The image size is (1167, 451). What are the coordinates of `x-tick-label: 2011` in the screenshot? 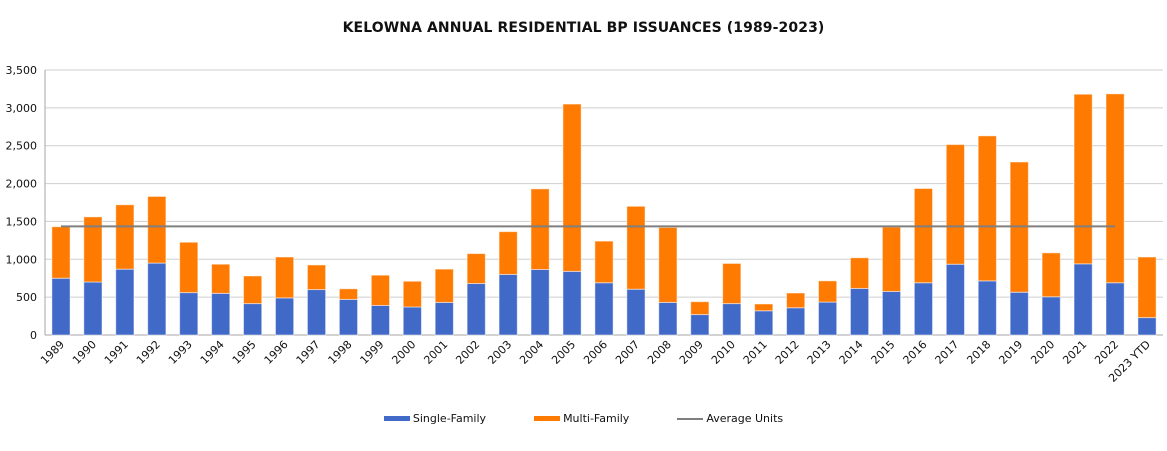 It's located at (755, 352).